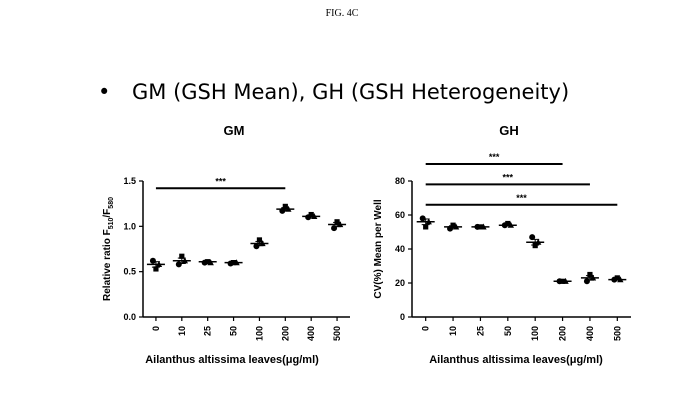  I want to click on y-tick-label: 1.0, so click(129, 226).